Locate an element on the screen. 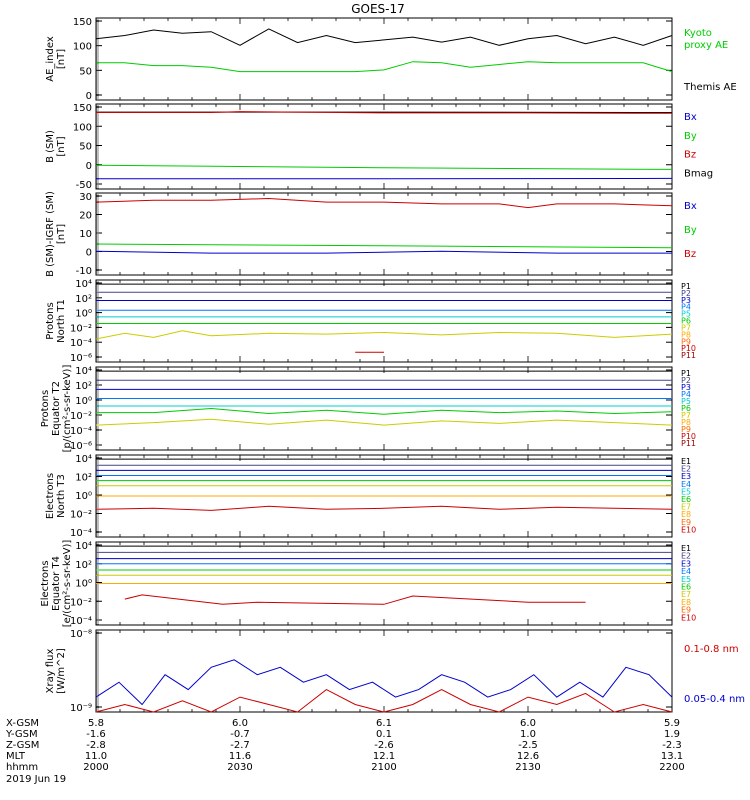 The width and height of the screenshot is (750, 800). y-tick-label: 0 is located at coordinates (89, 96).